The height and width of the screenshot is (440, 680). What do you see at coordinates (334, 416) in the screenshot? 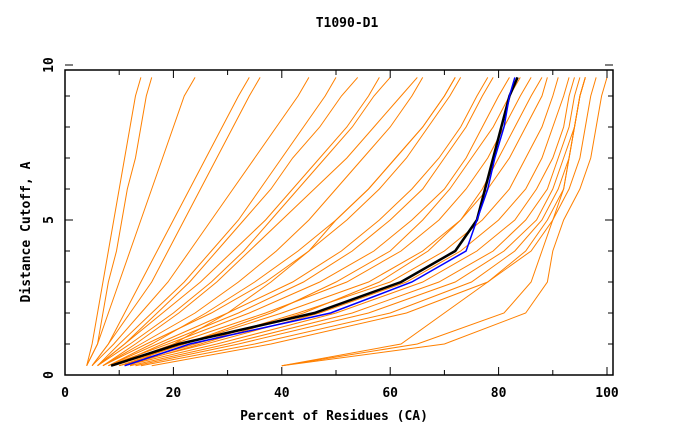
I see `x-axis-label: Percent of Residues (CA)` at bounding box center [334, 416].